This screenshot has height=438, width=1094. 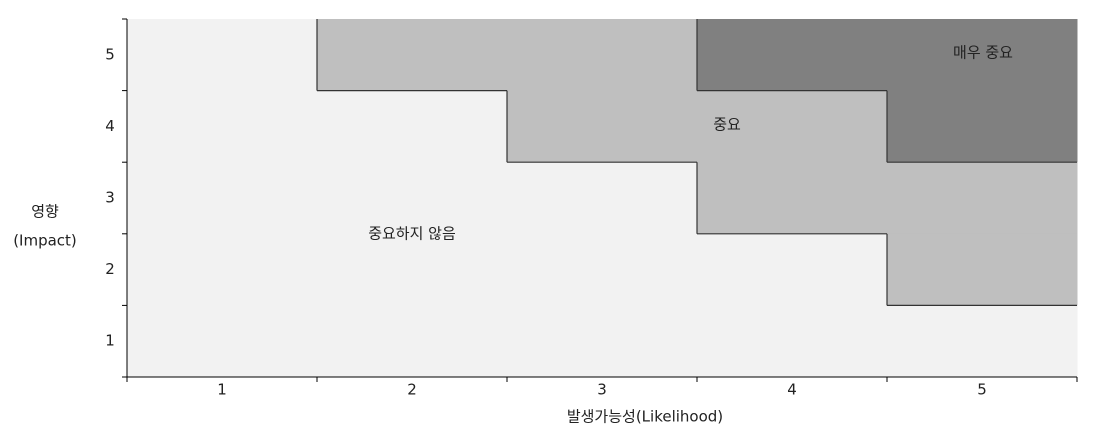 I want to click on y-tick-label: 2, so click(x=110, y=269).